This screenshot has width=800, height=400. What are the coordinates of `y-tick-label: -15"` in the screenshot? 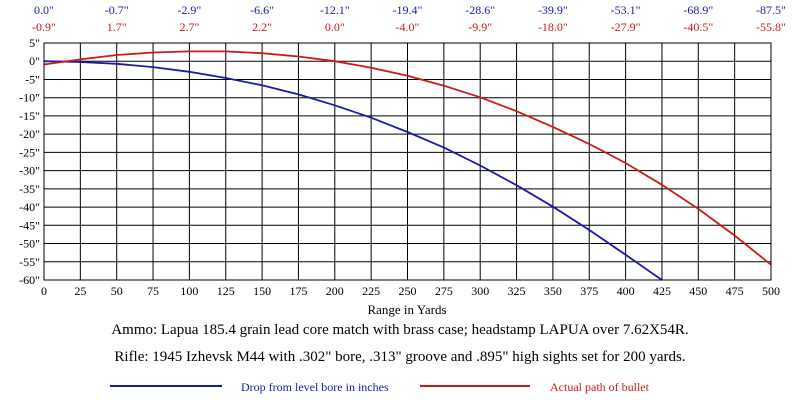 It's located at (29, 116).